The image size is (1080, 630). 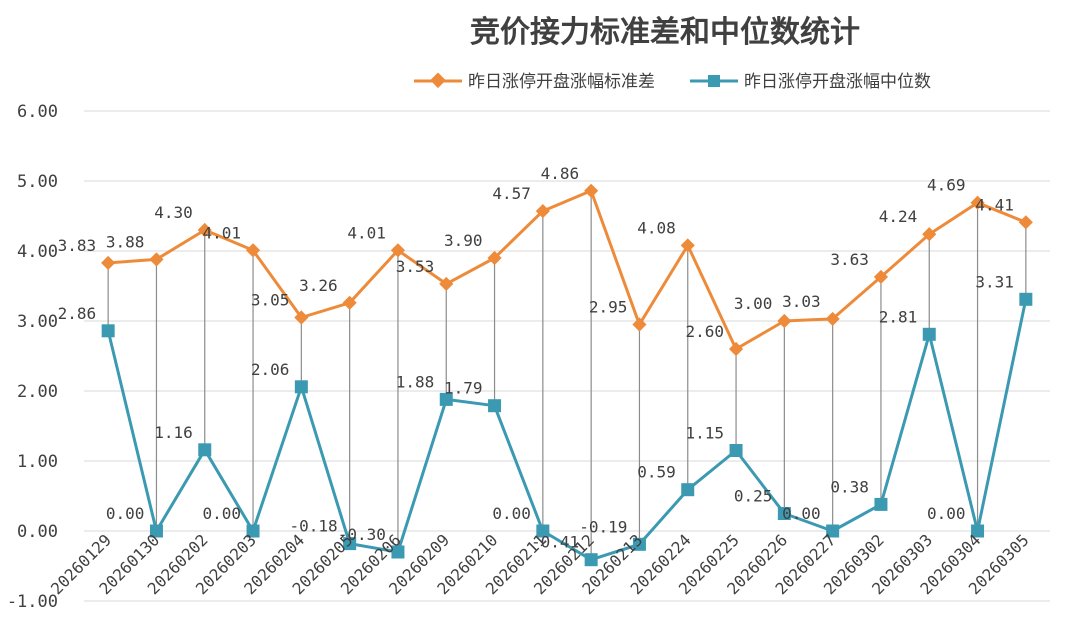 What do you see at coordinates (656, 472) in the screenshot?
I see `data-label: 0.59` at bounding box center [656, 472].